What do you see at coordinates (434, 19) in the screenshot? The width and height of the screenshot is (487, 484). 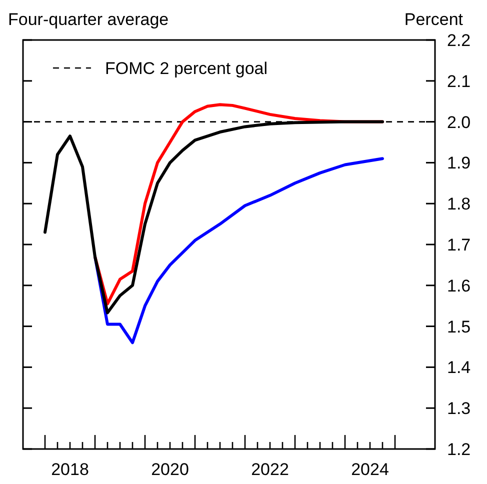 I see `y-axis-title: Percent` at bounding box center [434, 19].